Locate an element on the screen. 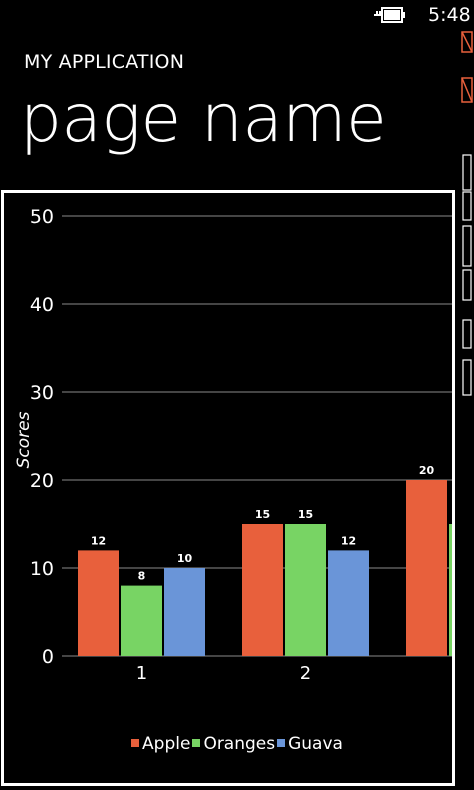 The width and height of the screenshot is (474, 790). y-tick-label: 20 is located at coordinates (42, 481).